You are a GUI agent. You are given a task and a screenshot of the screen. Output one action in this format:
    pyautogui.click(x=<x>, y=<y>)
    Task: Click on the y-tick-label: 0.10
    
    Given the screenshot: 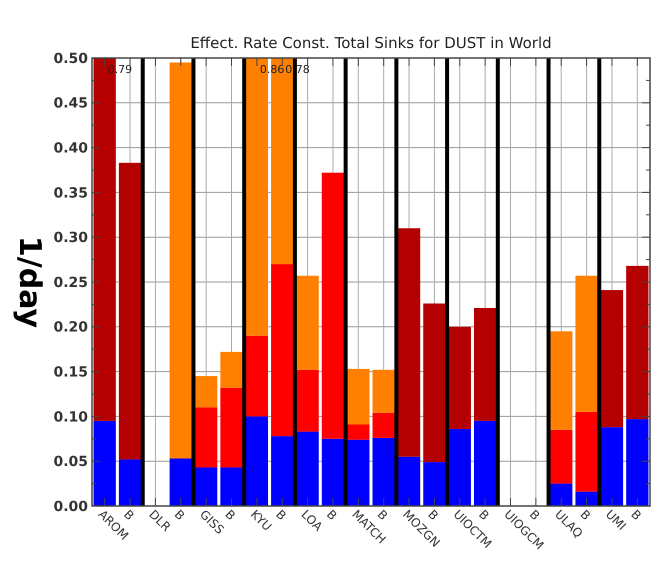 What is the action you would take?
    pyautogui.click(x=70, y=417)
    